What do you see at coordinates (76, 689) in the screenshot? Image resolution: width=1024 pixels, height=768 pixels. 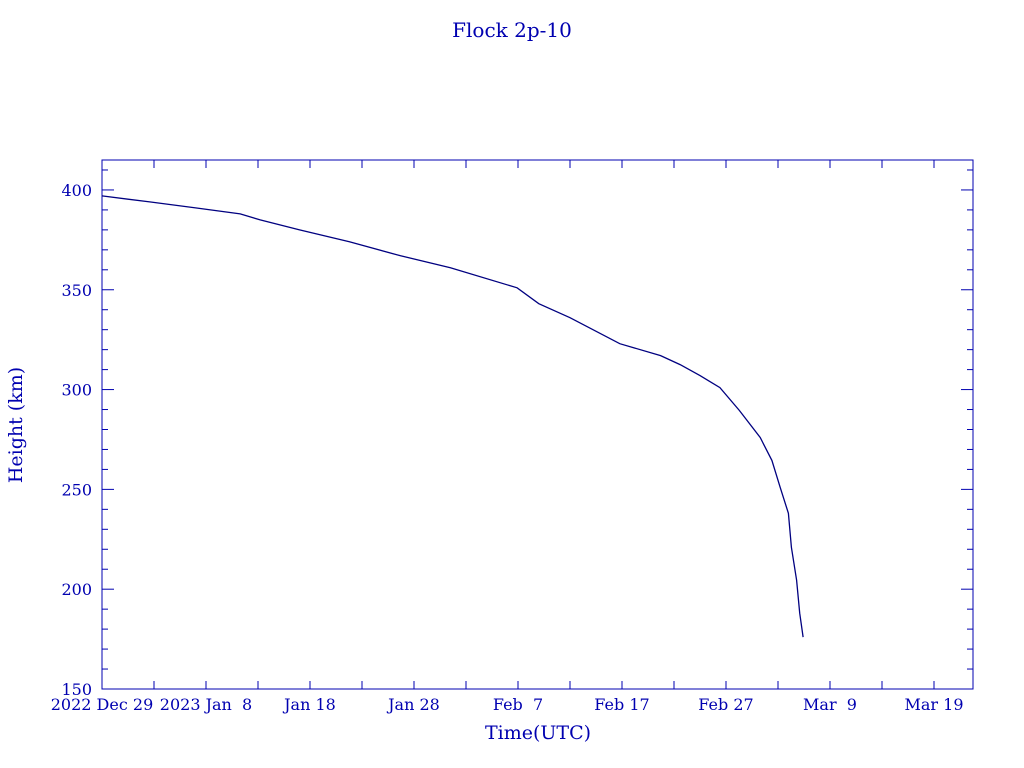 I see `y-tick-label: 150` at bounding box center [76, 689].